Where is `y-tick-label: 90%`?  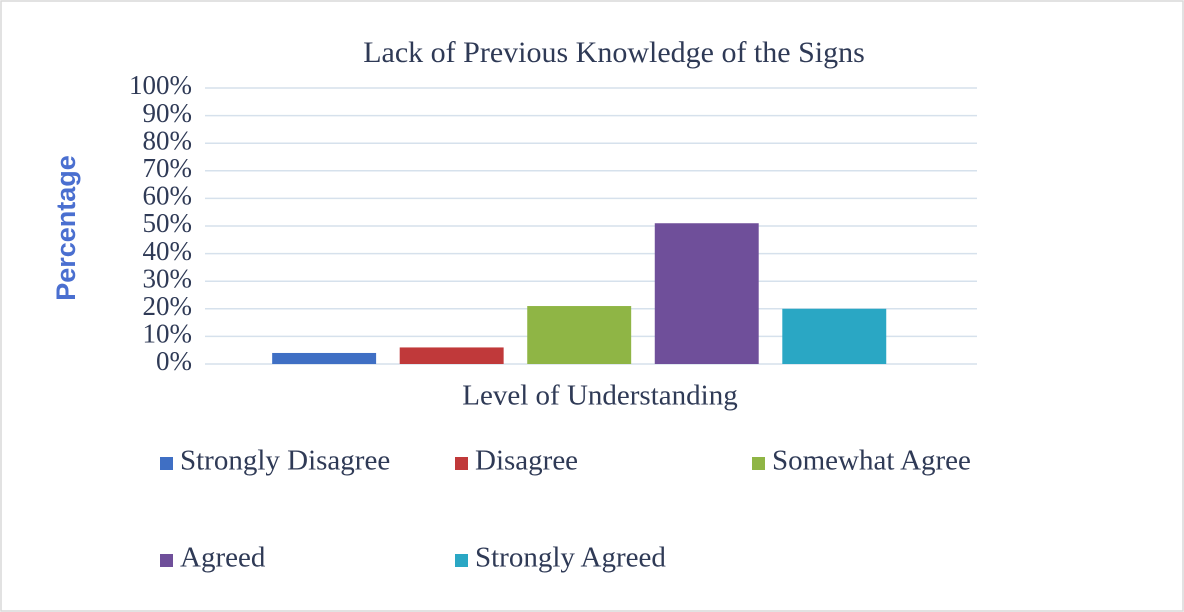 y-tick-label: 90% is located at coordinates (168, 113).